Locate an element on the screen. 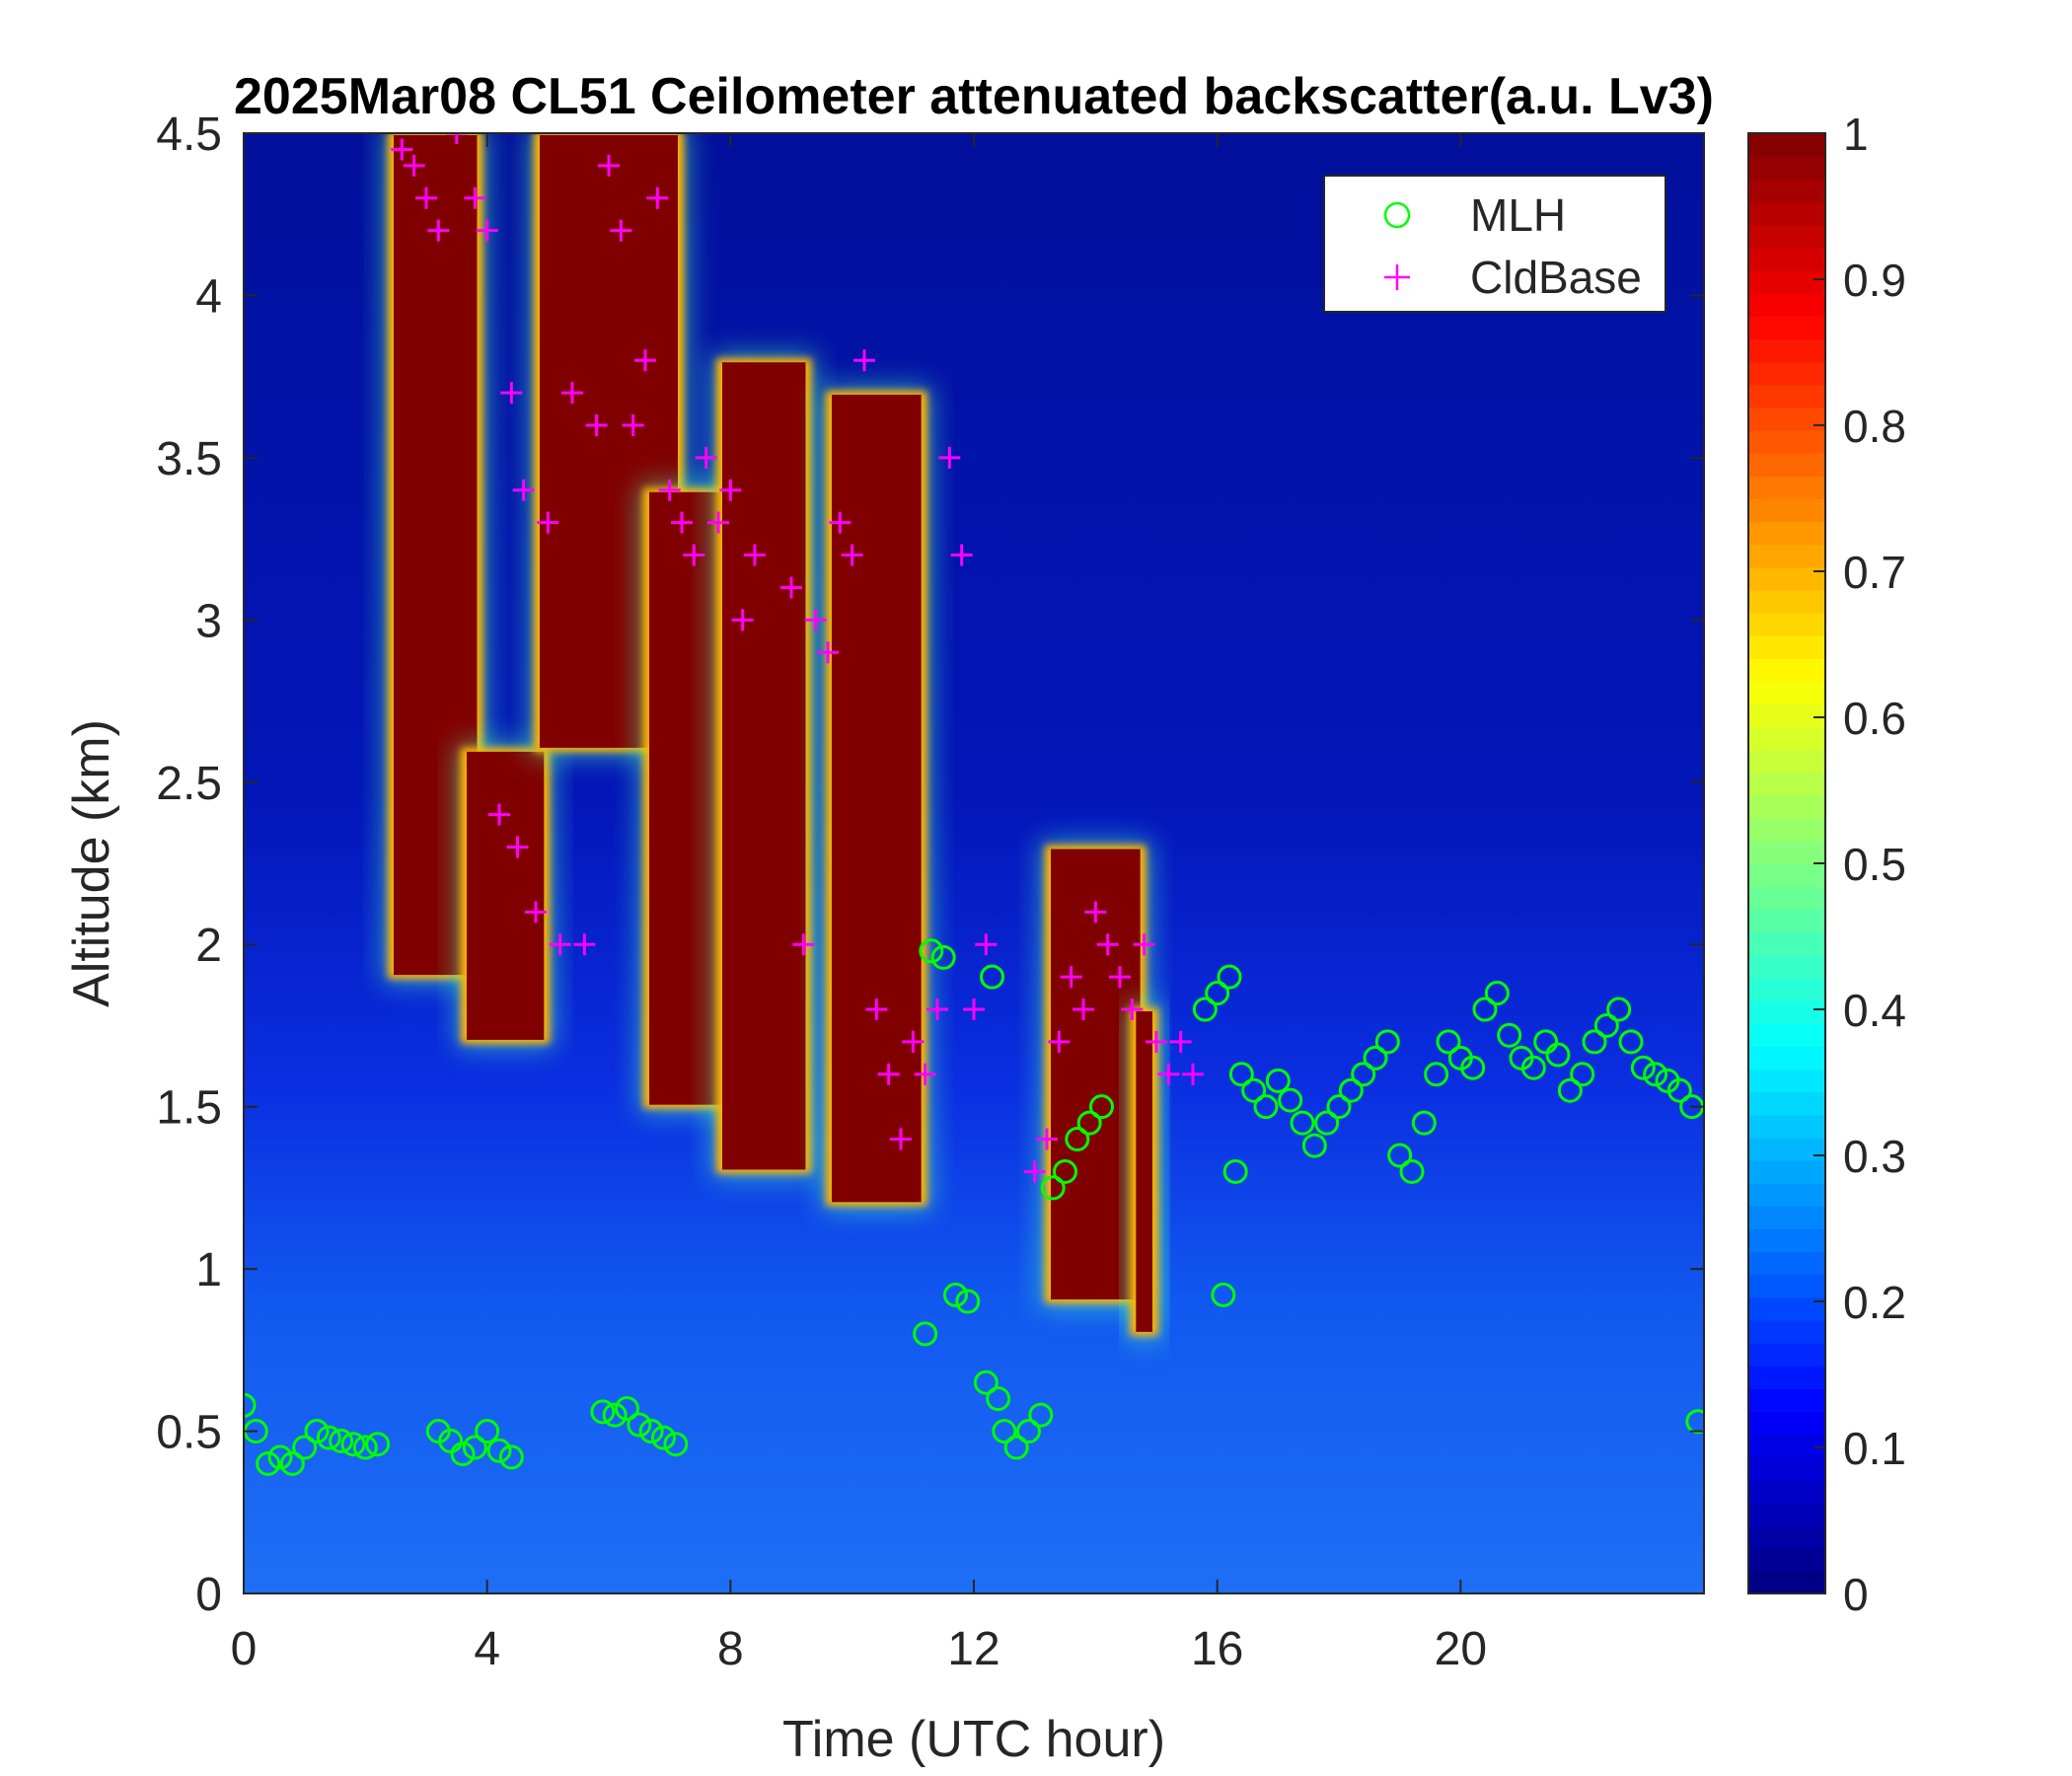 This screenshot has height=1776, width=2072. legend-label: MLH is located at coordinates (1518, 215).